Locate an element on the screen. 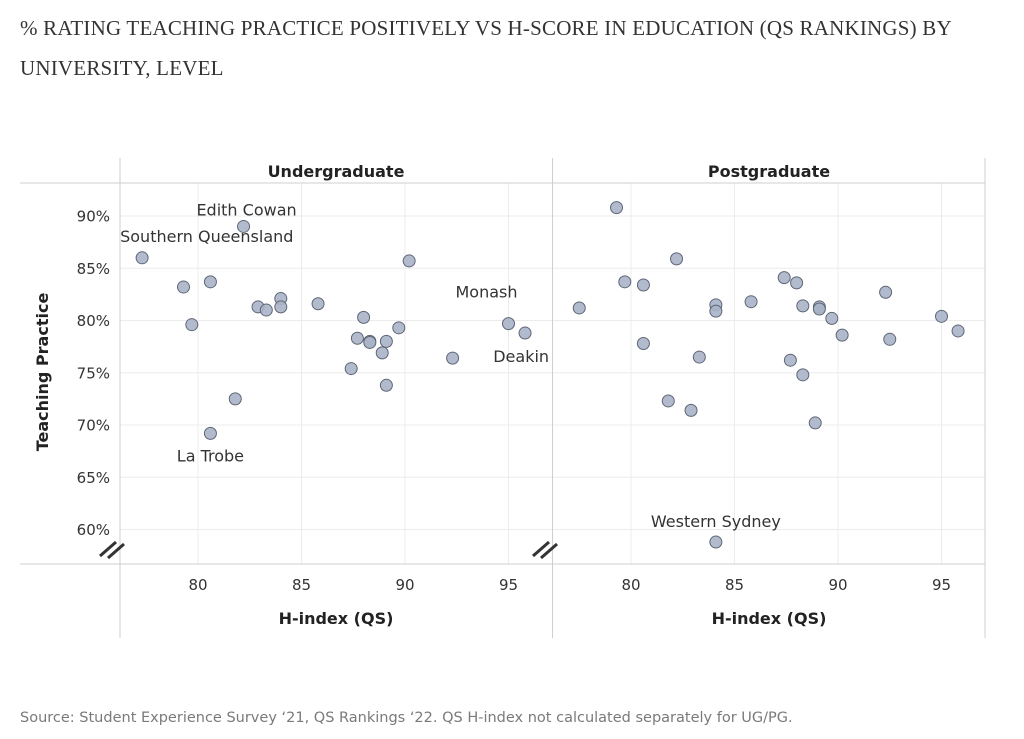  point-annotation: Western Sydney is located at coordinates (716, 521).